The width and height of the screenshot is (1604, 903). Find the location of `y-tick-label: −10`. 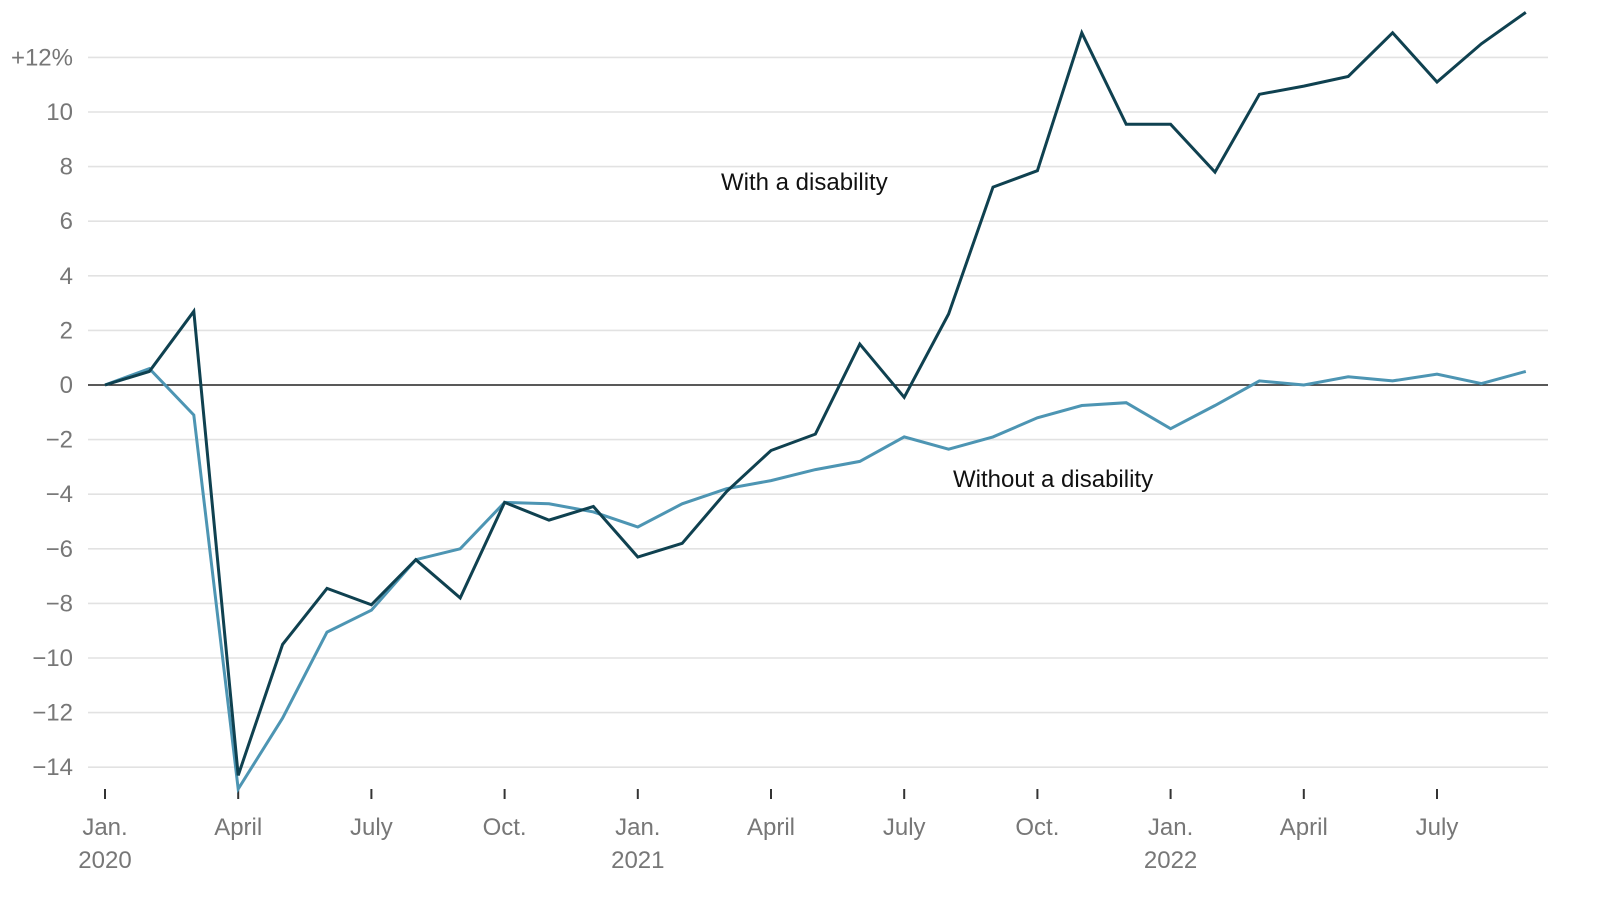

y-tick-label: −10 is located at coordinates (52, 658).